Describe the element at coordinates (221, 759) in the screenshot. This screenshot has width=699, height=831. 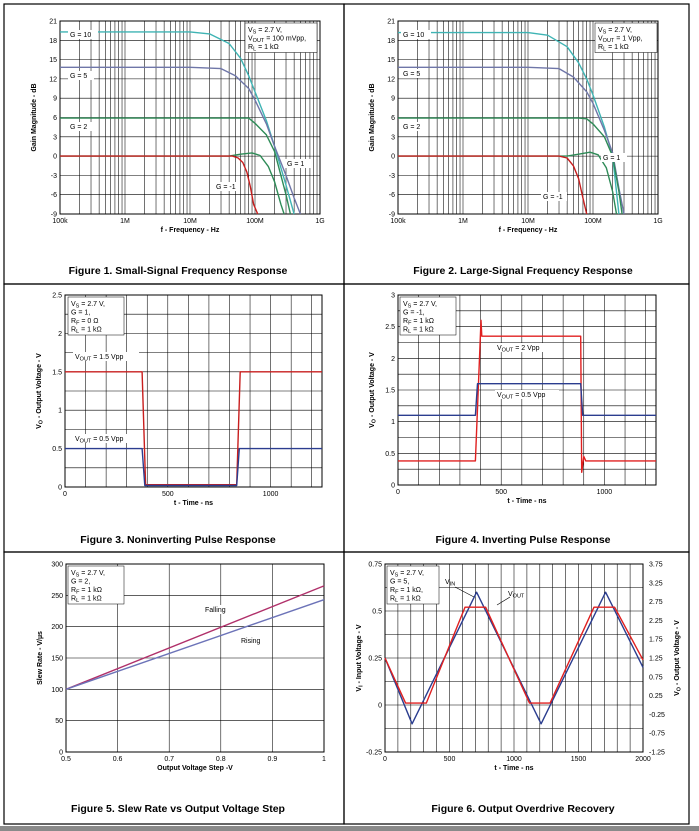
I see `x-tick-label: 0.8` at that location.